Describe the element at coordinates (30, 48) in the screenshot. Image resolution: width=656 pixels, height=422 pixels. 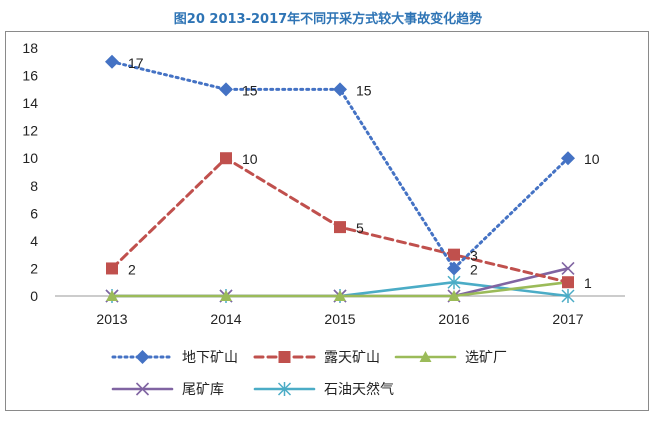
I see `y-tick-label: 18` at that location.